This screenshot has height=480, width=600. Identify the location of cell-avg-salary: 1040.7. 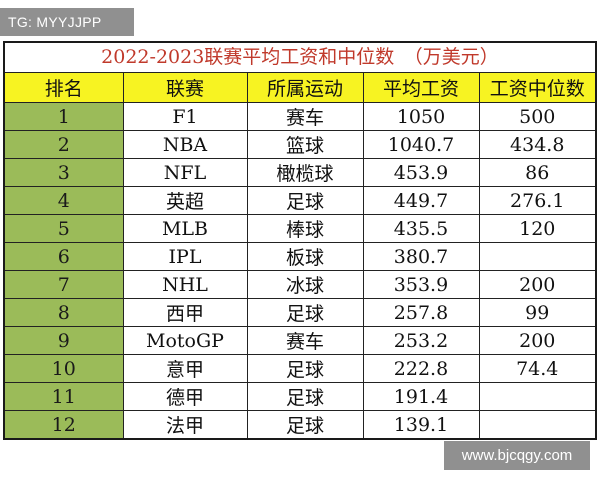
(421, 144).